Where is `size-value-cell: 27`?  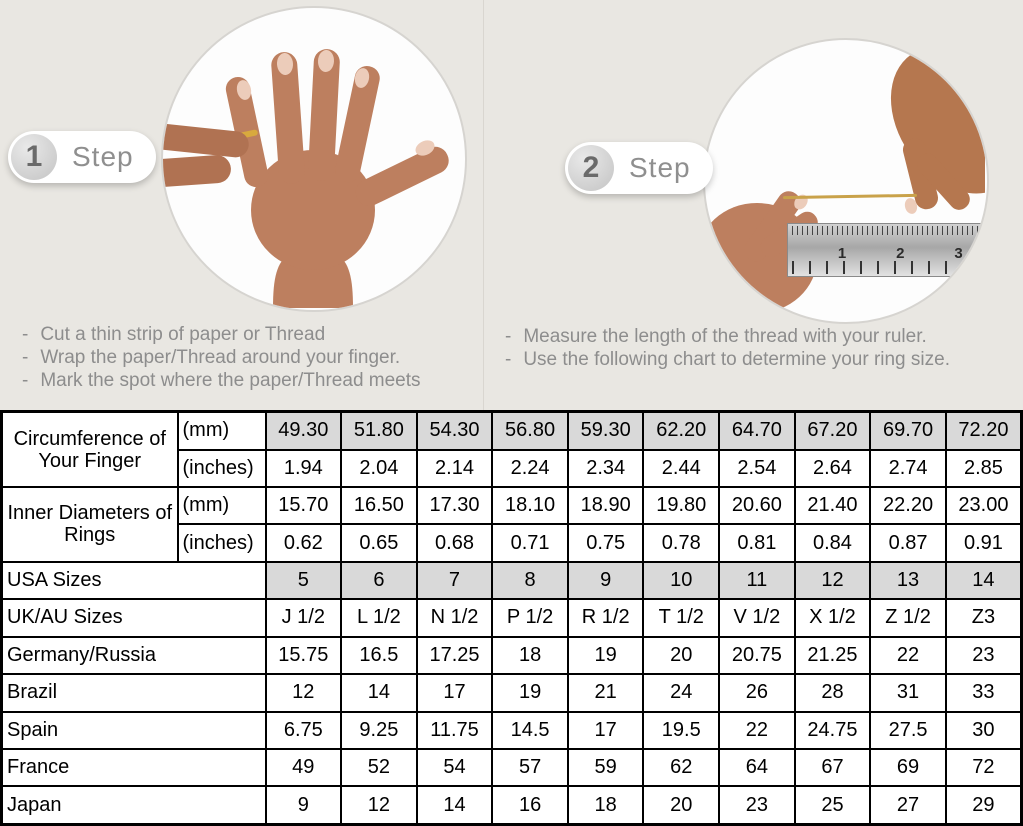 size-value-cell: 27 is located at coordinates (908, 805).